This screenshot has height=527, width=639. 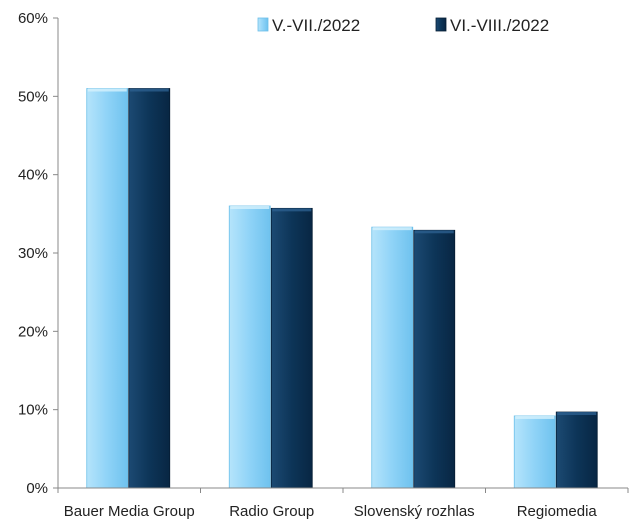 I want to click on y-tick-label: 0%, so click(x=37, y=488).